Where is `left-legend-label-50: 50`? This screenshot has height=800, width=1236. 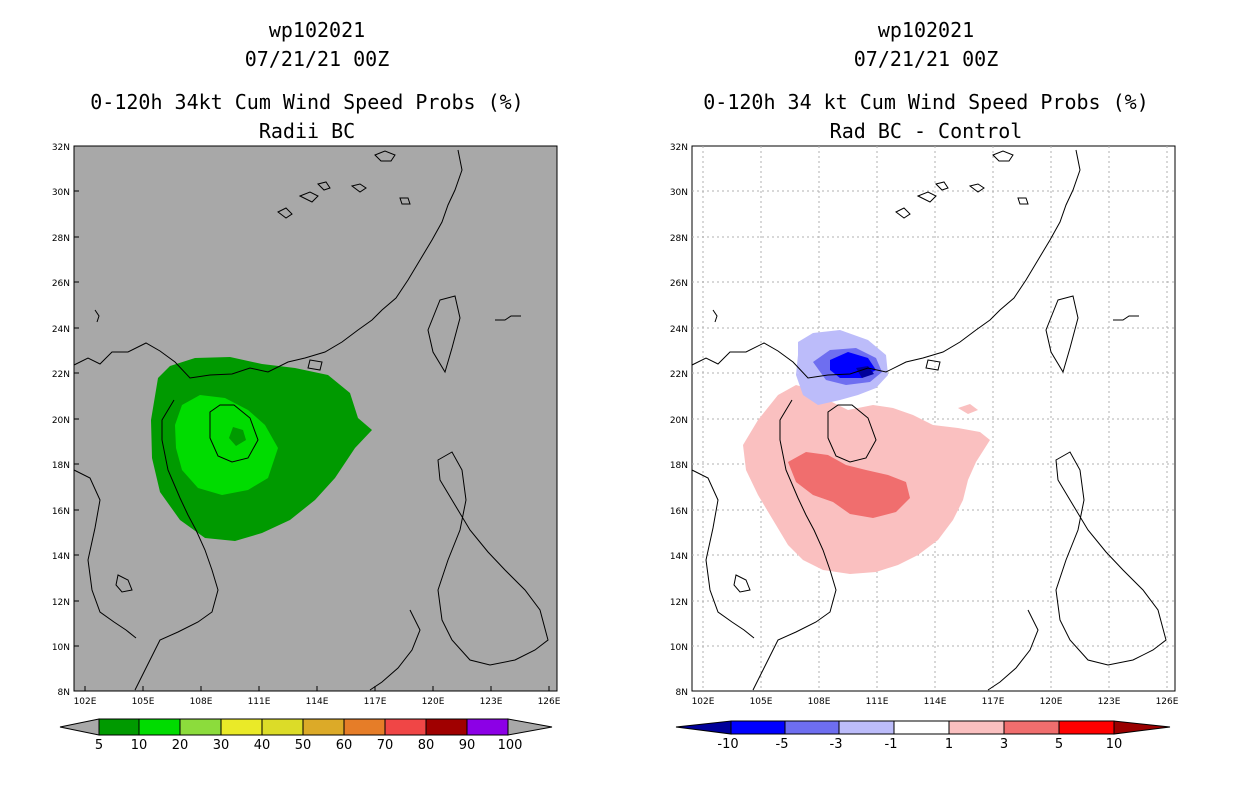
left-legend-label-50: 50 is located at coordinates (303, 745).